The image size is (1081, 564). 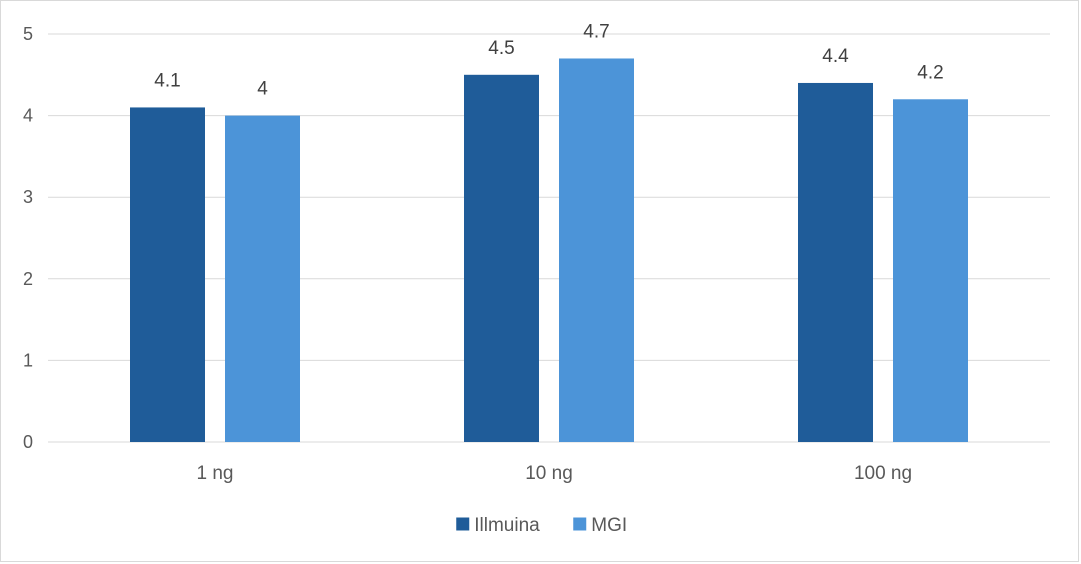 I want to click on data-label: 4.1, so click(x=167, y=80).